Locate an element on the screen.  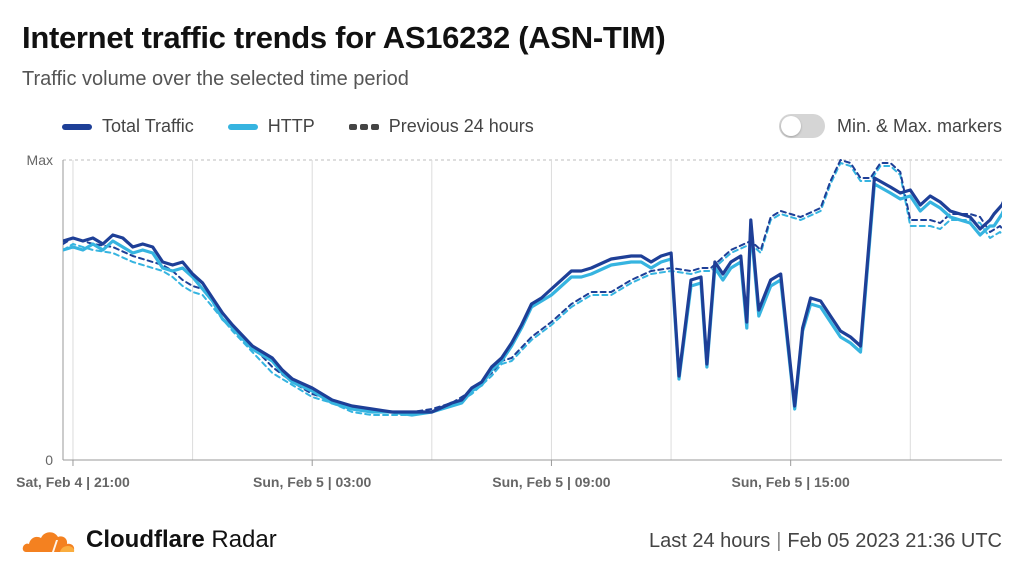
brand-name: Cloudflare Radar is located at coordinates (181, 540).